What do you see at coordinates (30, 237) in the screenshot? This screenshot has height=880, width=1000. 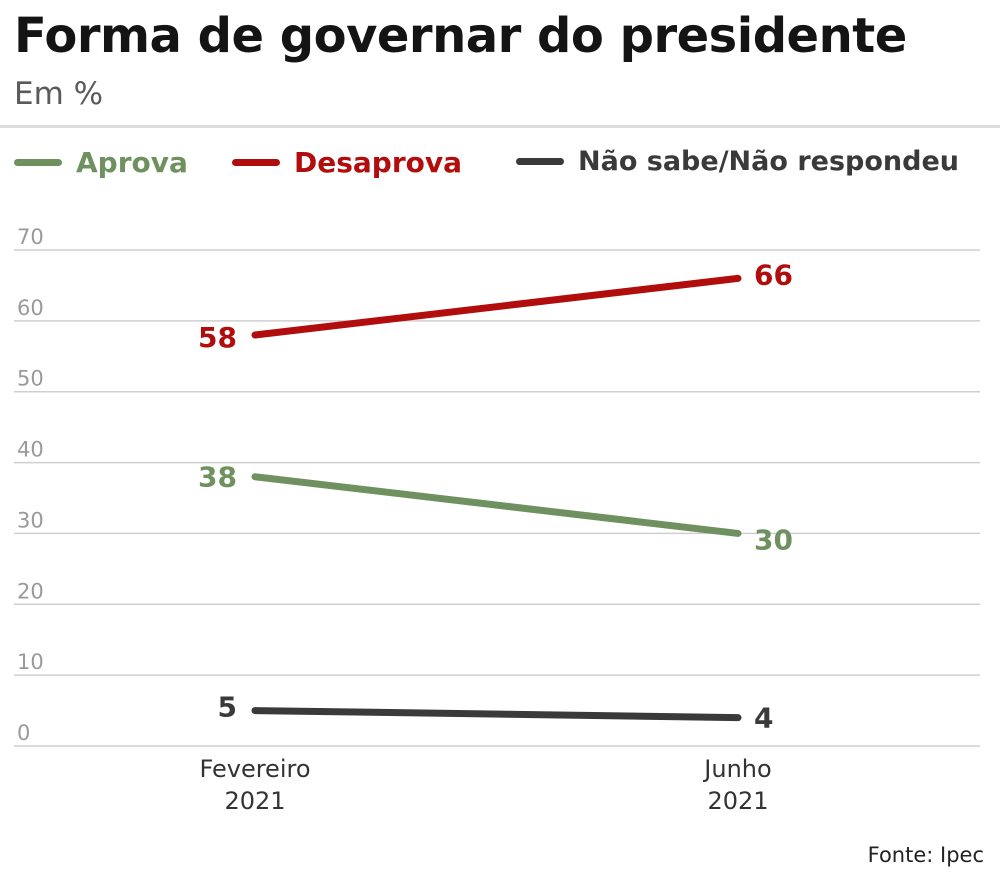 I see `y-tick-label-70: 70` at bounding box center [30, 237].